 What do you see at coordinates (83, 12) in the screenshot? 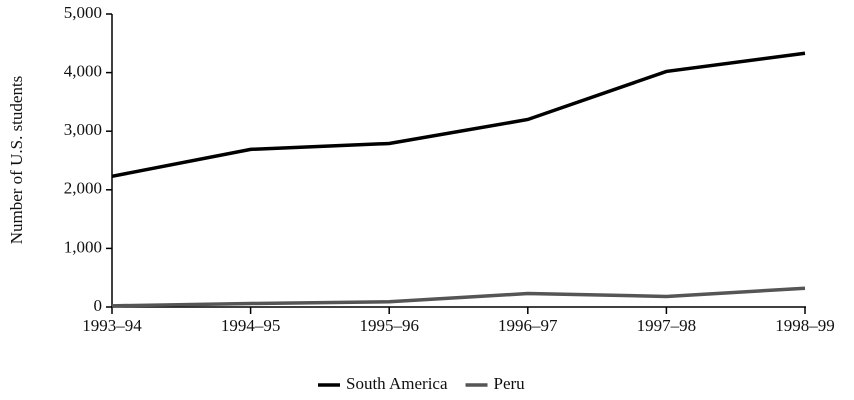
I see `y-tick-label: 5,000` at bounding box center [83, 12].